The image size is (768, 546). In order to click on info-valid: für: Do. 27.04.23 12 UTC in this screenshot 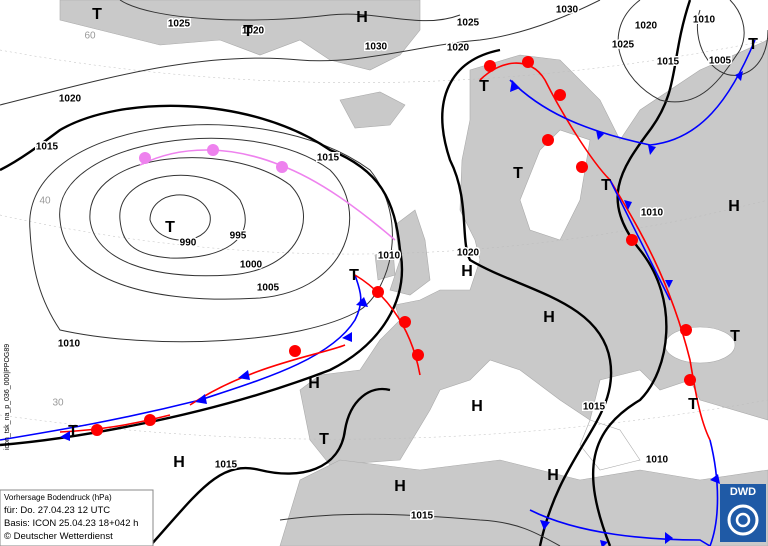, I will do `click(57, 510)`.